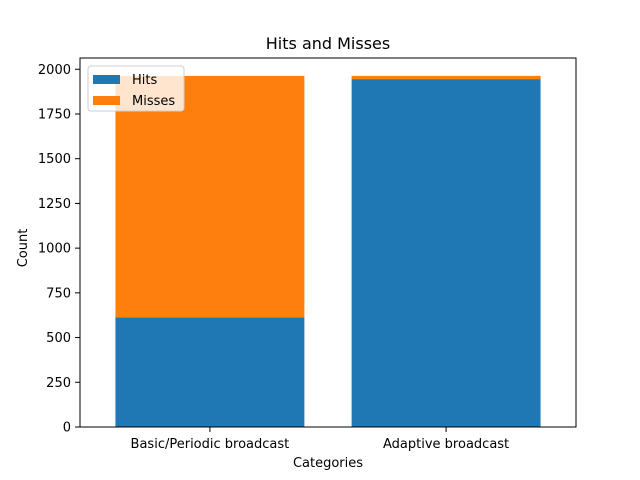 Image resolution: width=640 pixels, height=480 pixels. Describe the element at coordinates (328, 463) in the screenshot. I see `x-axis-label: Categories` at that location.